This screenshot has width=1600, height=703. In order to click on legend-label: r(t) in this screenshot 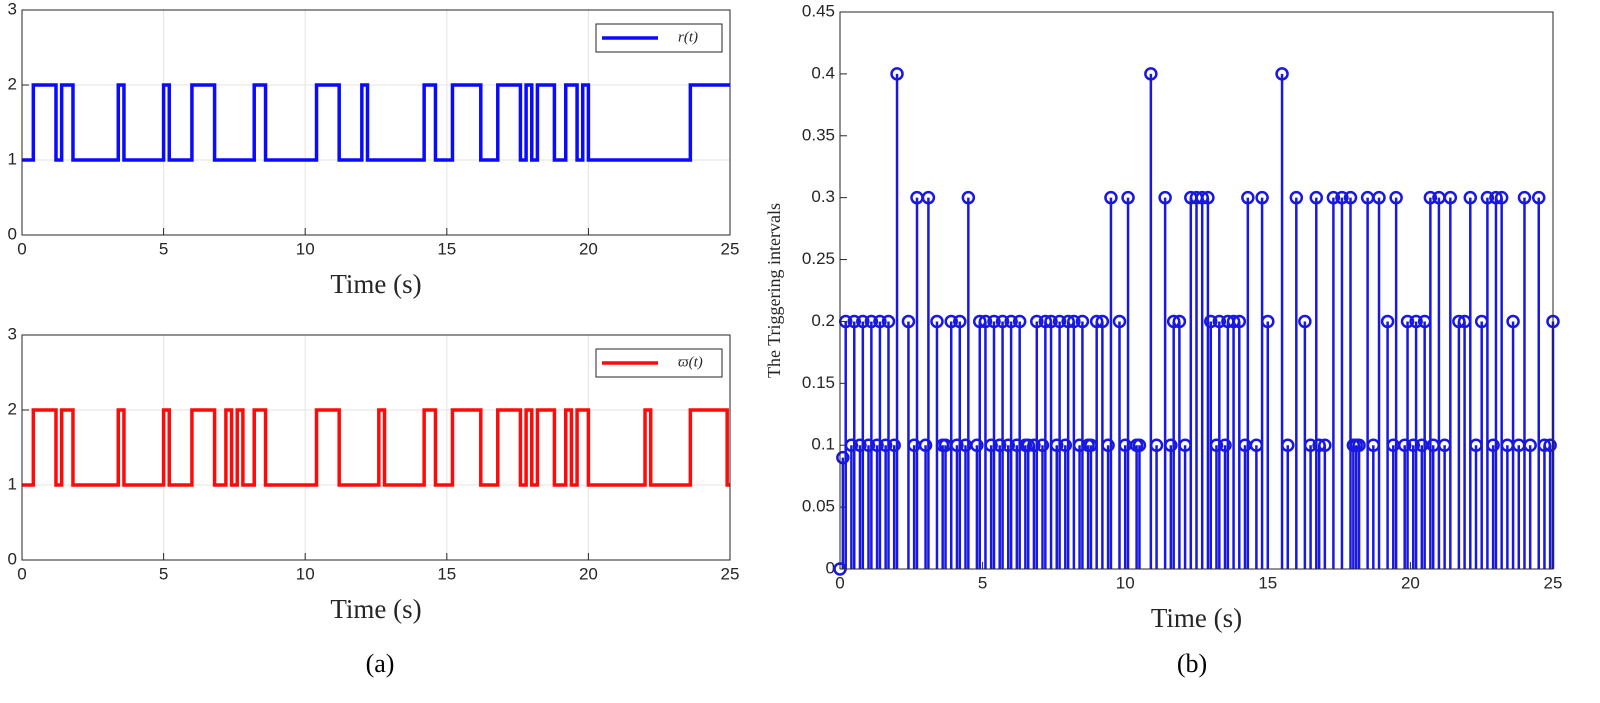, I will do `click(688, 37)`.